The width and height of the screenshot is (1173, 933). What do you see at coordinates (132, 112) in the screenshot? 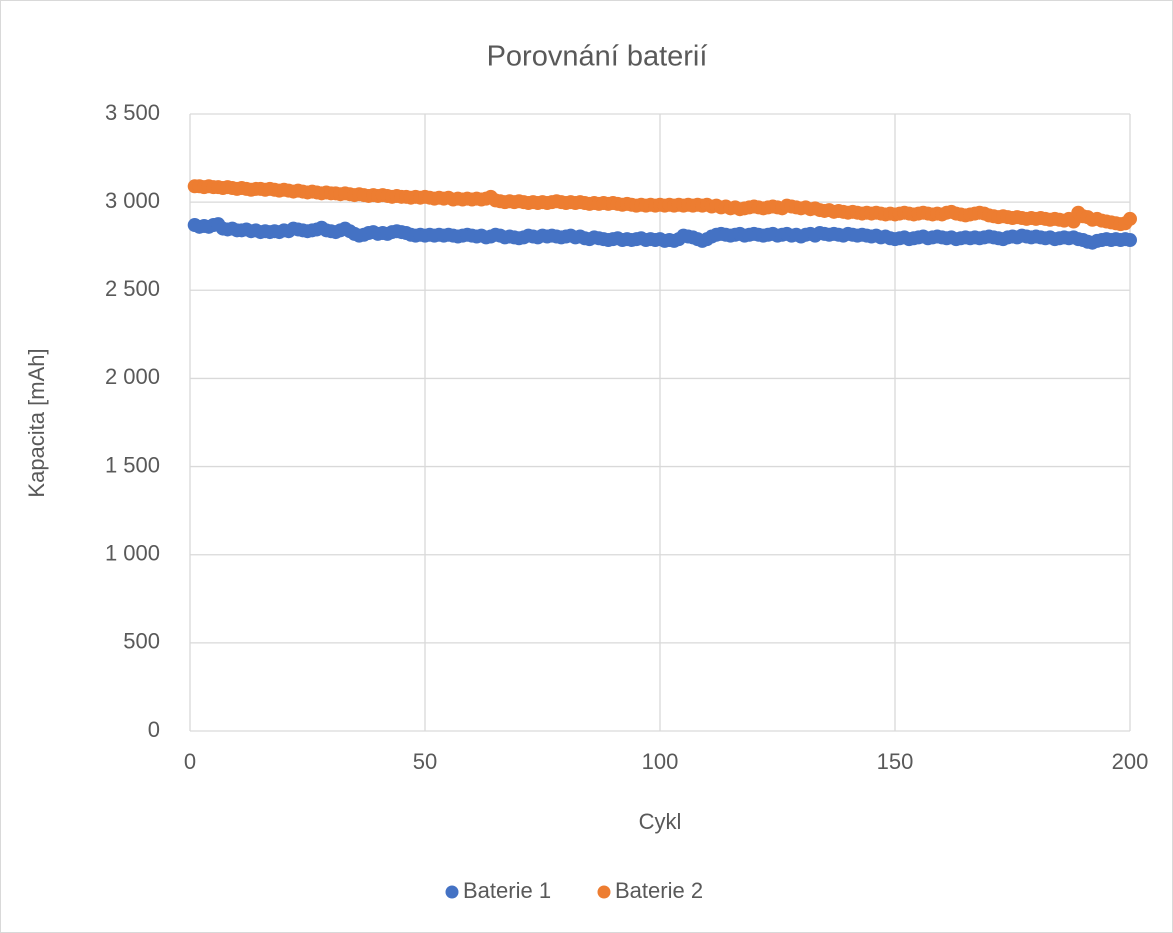
I see `y-tick-label: 3 500` at bounding box center [132, 112].